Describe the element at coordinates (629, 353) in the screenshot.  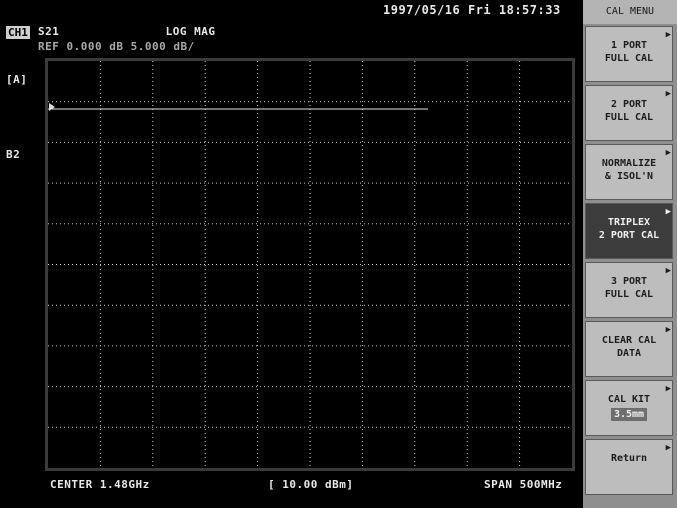
I see `softkey-line2: DATA` at that location.